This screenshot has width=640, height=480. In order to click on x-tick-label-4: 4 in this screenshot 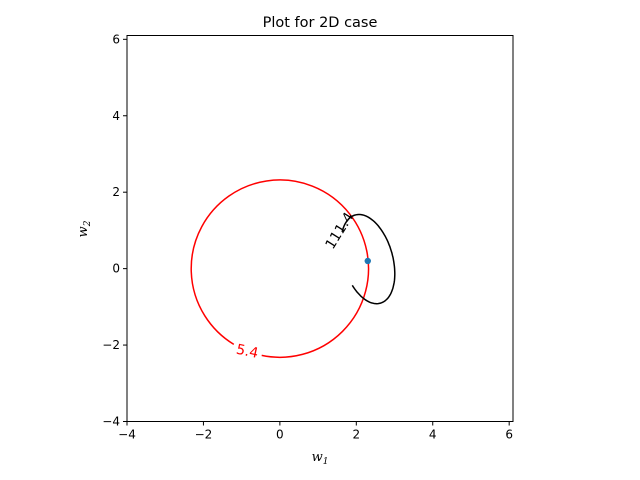, I will do `click(433, 435)`.